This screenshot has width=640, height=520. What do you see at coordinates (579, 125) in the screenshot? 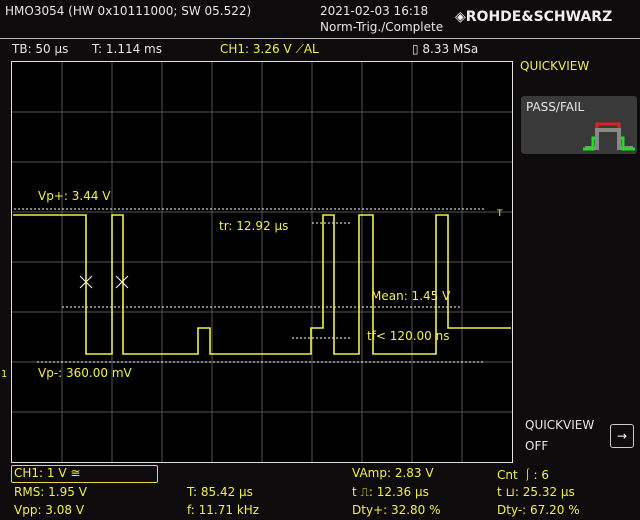
I see `pass-fail-button: PASS/FAIL` at bounding box center [579, 125].